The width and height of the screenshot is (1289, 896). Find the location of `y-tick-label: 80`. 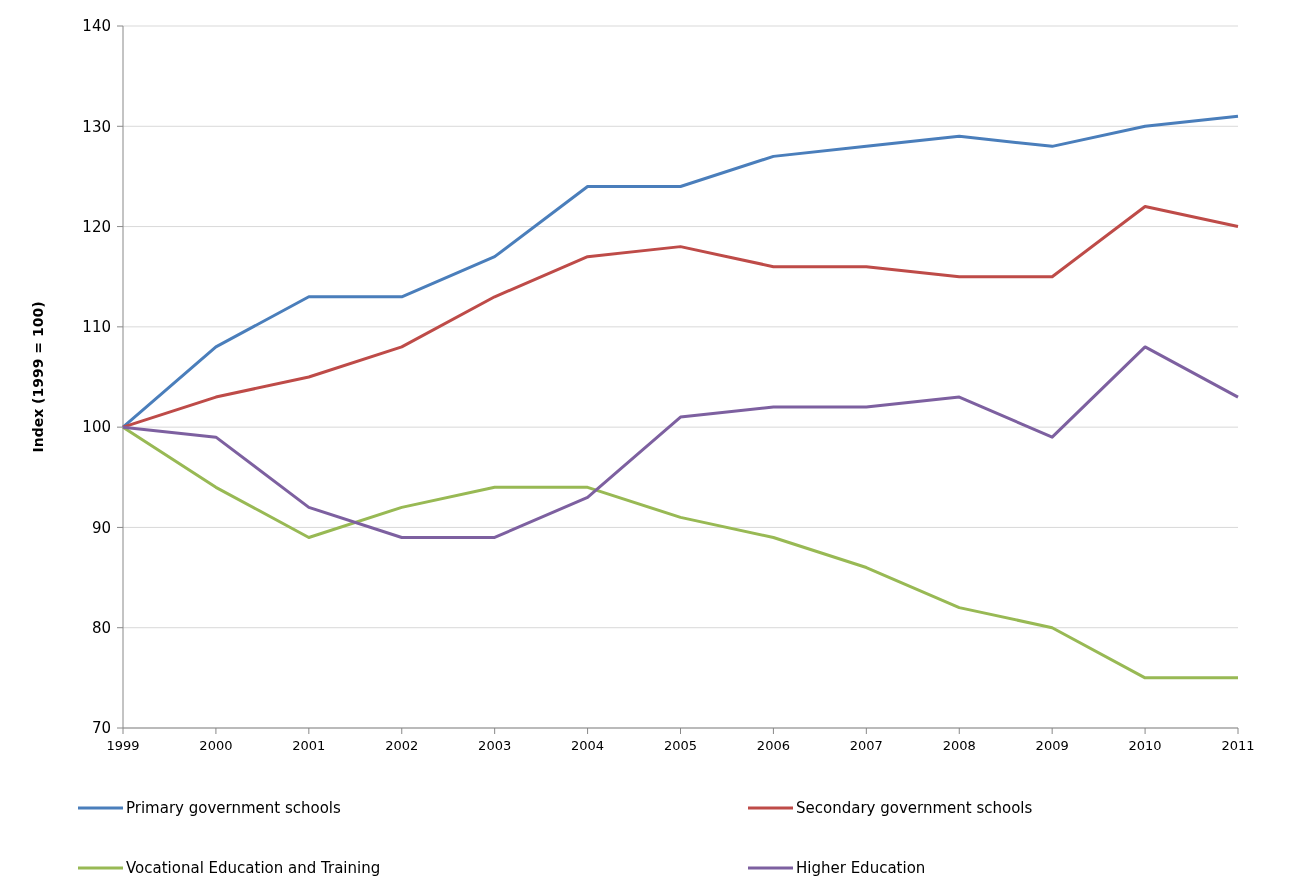

y-tick-label: 80 is located at coordinates (101, 627).